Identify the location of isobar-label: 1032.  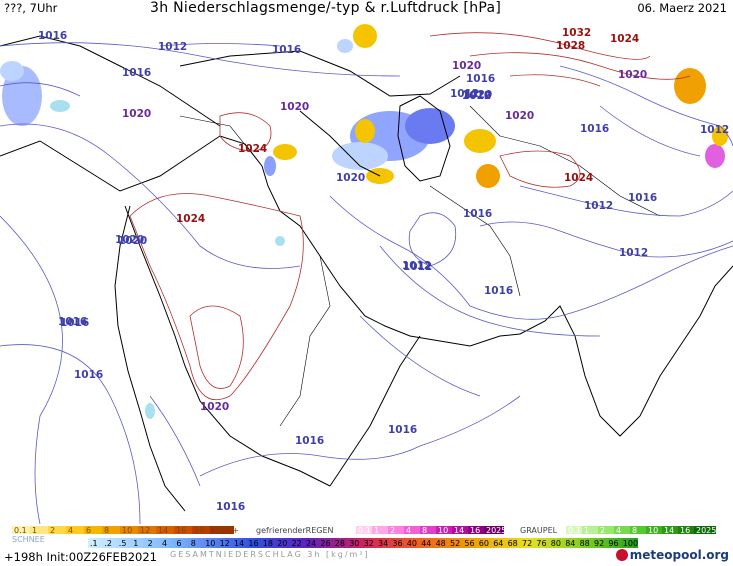
(576, 33).